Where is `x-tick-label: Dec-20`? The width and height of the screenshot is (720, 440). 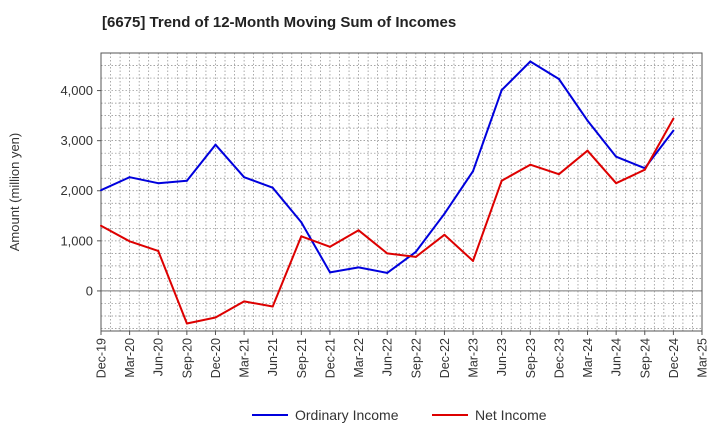 x-tick-label: Dec-20 is located at coordinates (216, 358).